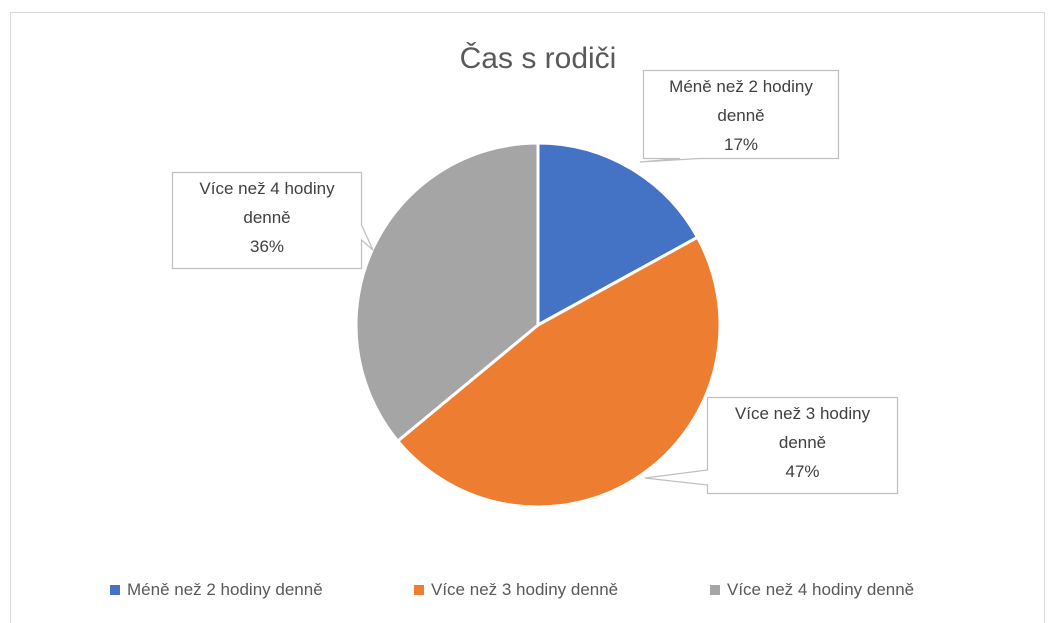  What do you see at coordinates (267, 246) in the screenshot?
I see `label-value: 36%` at bounding box center [267, 246].